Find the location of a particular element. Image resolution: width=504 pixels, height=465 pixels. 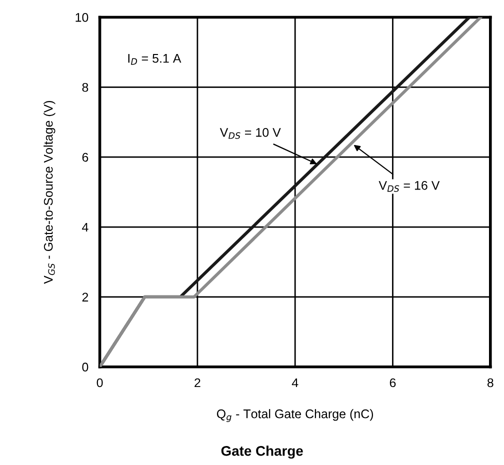

y-tick-label: 6 is located at coordinates (85, 157).